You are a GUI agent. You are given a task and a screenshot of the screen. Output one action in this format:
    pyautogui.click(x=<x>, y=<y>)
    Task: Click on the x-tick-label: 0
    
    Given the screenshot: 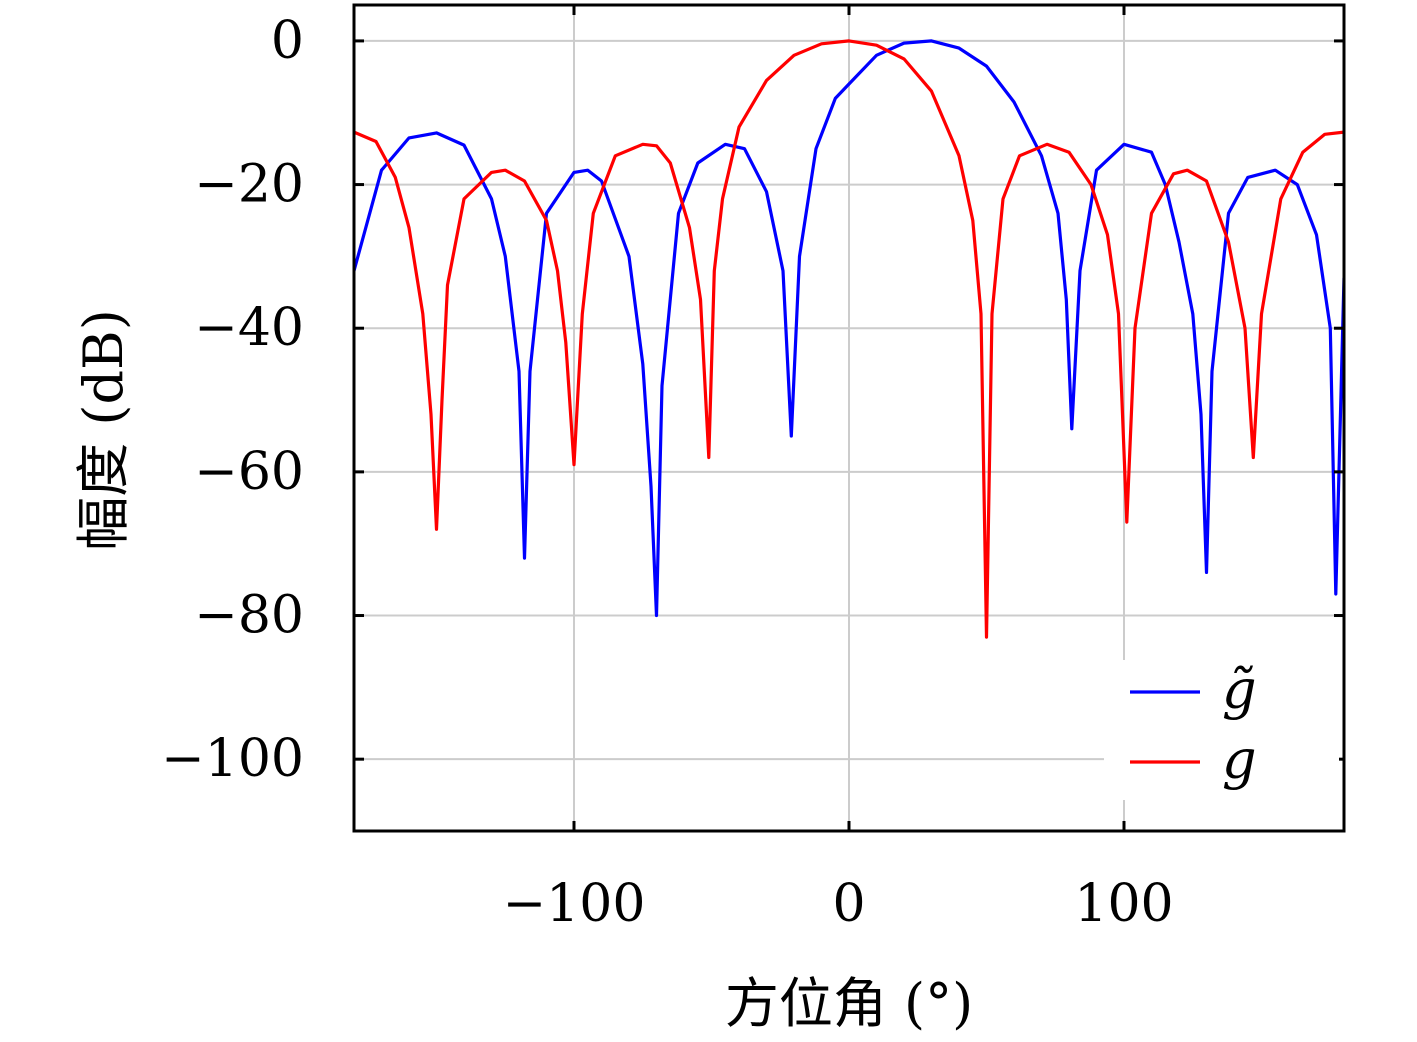 What is the action you would take?
    pyautogui.click(x=848, y=904)
    